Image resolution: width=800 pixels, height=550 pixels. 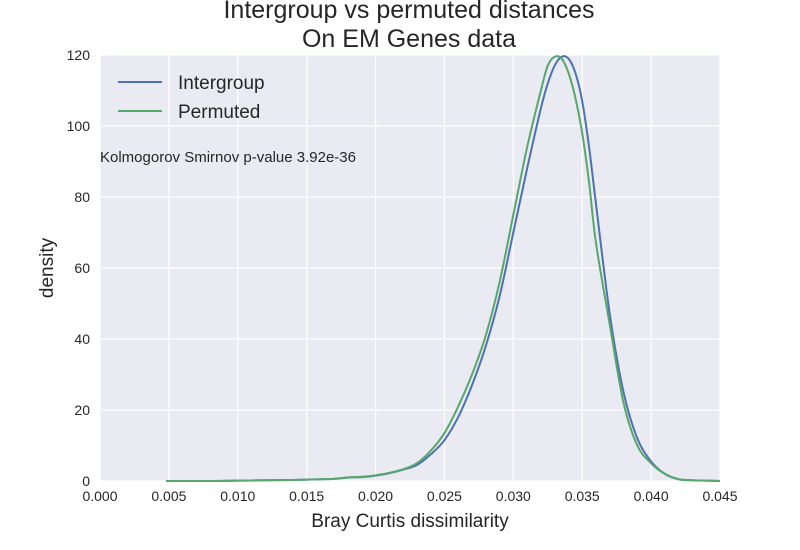 What do you see at coordinates (47, 267) in the screenshot?
I see `y-axis-label: density` at bounding box center [47, 267].